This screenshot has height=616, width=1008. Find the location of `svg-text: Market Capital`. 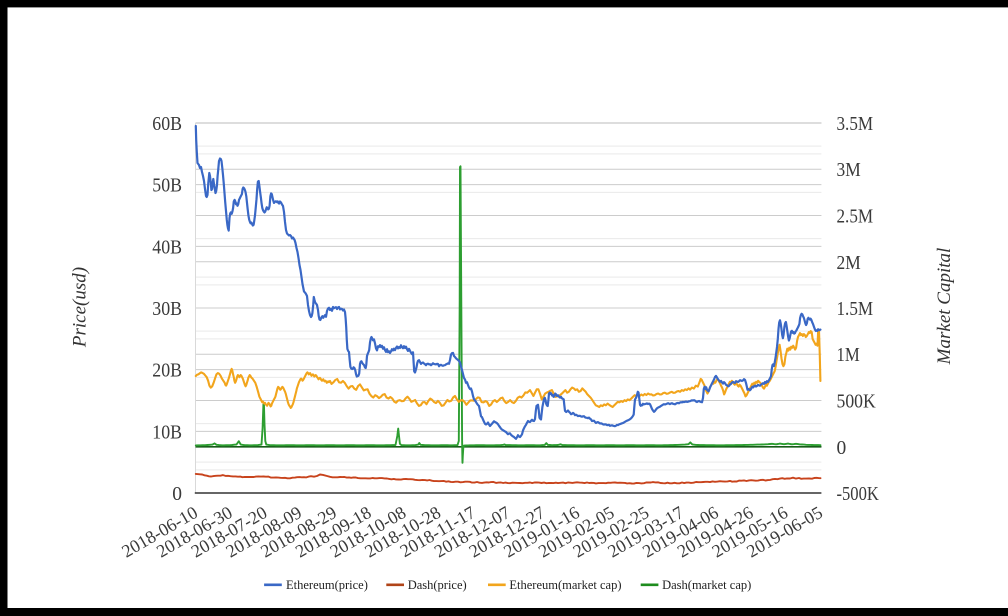

svg-text: Market Capital is located at coordinates (944, 307).